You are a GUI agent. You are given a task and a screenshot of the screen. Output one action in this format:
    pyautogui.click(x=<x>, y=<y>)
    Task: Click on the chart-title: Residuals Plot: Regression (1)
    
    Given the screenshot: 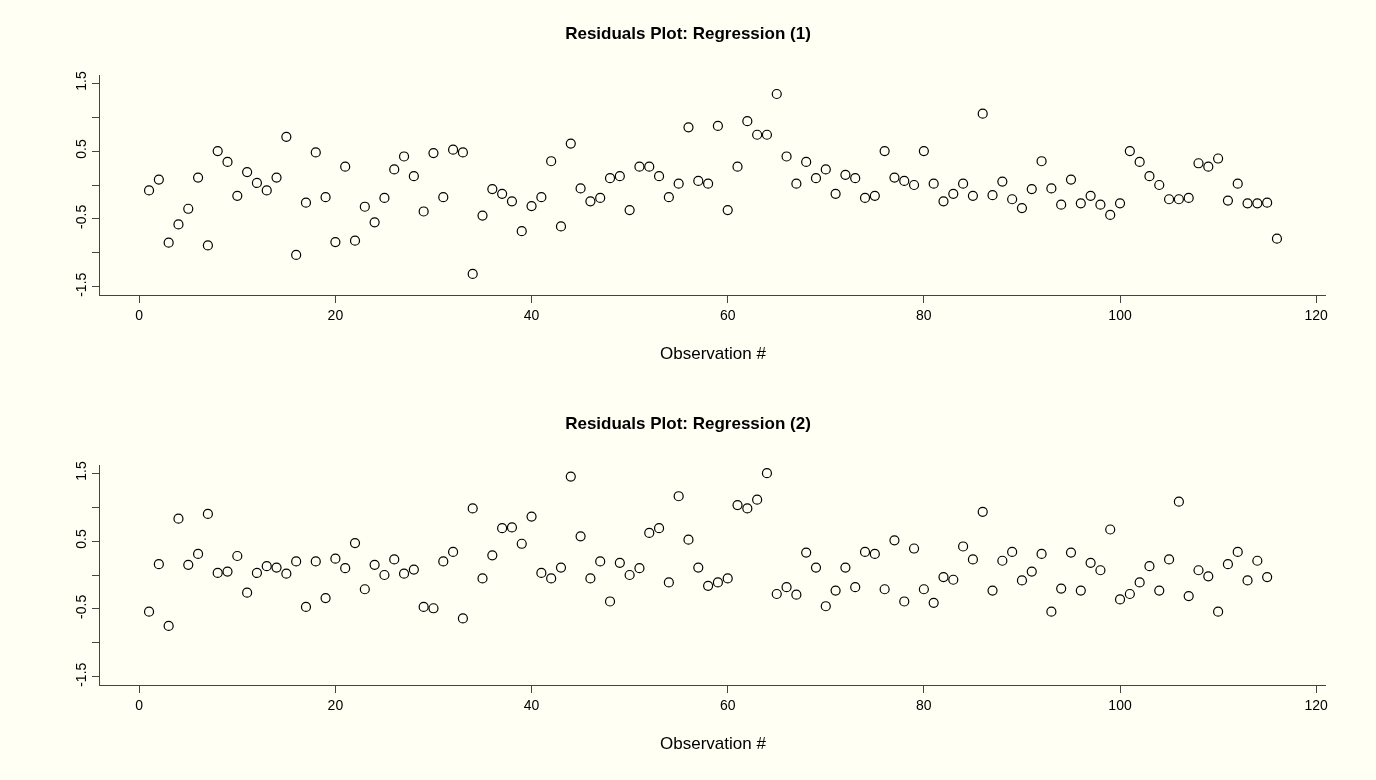 What is the action you would take?
    pyautogui.click(x=688, y=34)
    